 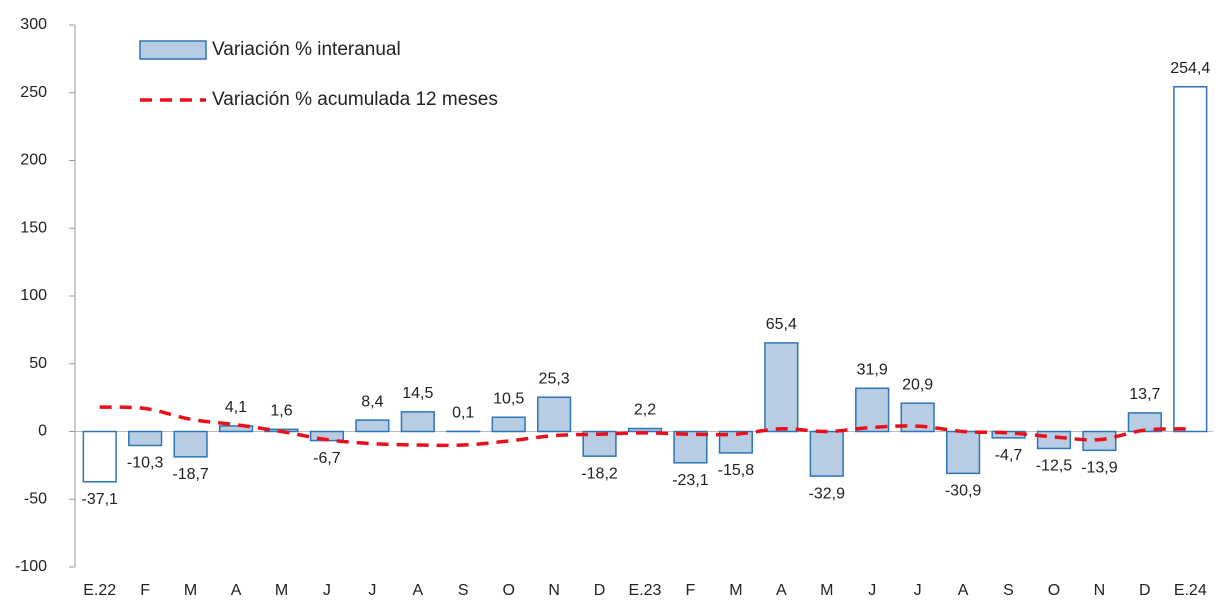 What do you see at coordinates (599, 473) in the screenshot?
I see `data-label: -18,2` at bounding box center [599, 473].